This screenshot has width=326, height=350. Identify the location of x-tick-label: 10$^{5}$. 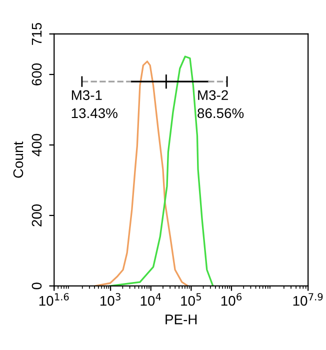
(191, 299).